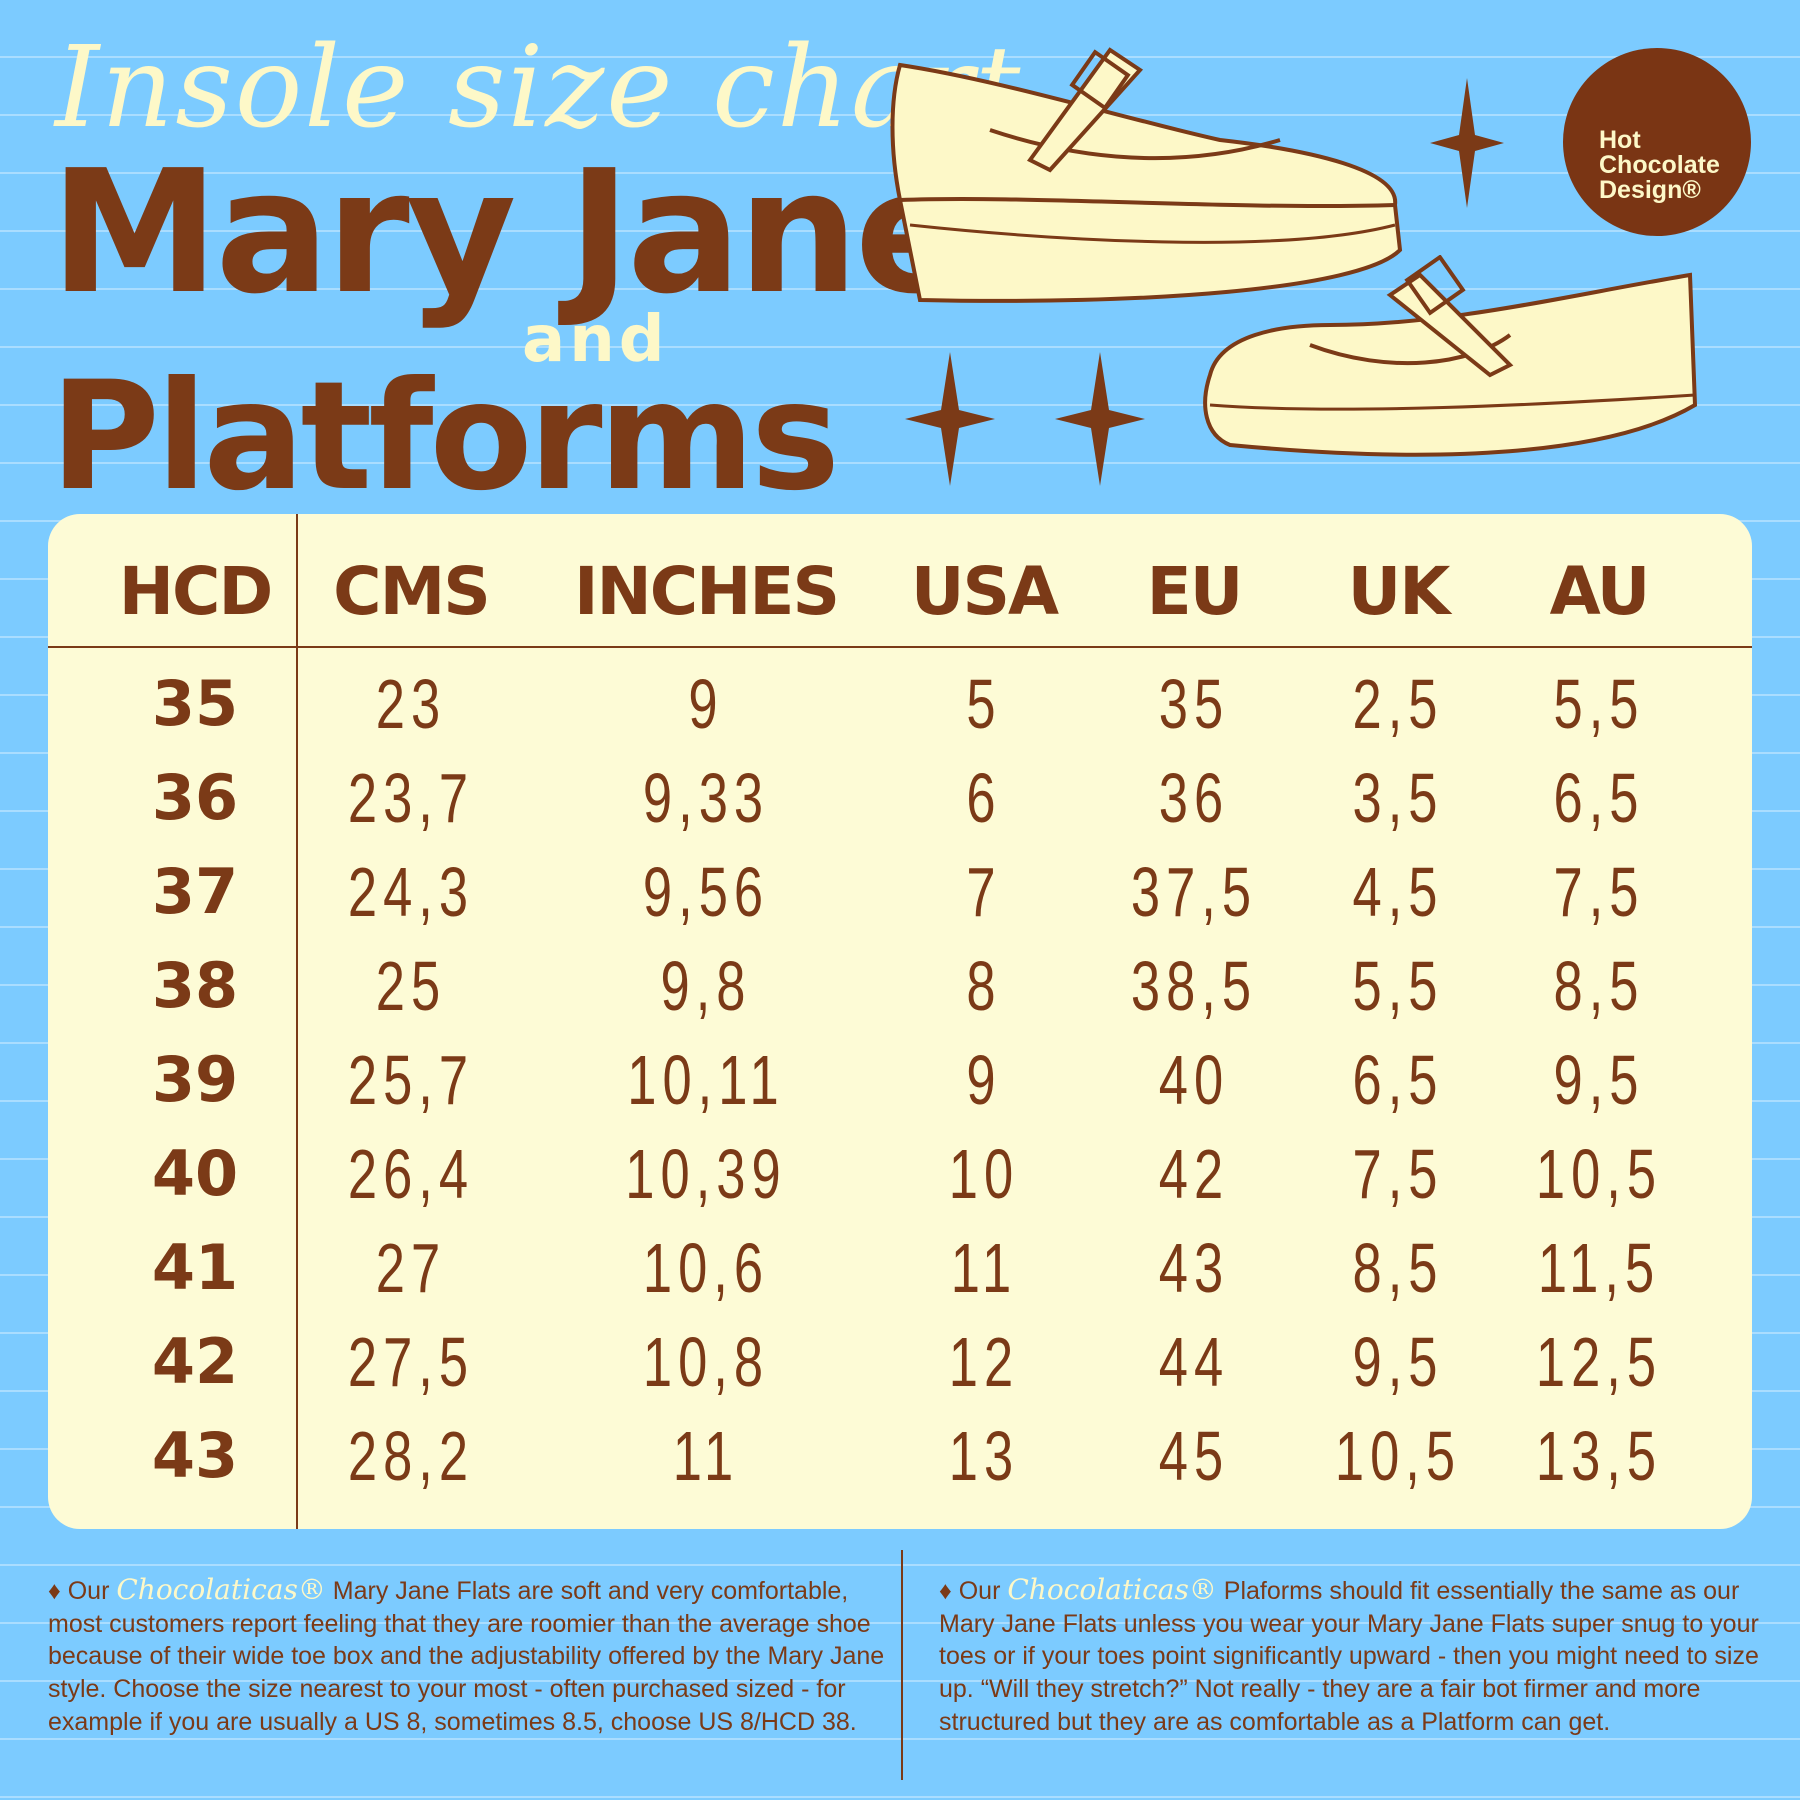 This screenshot has width=1800, height=1800. What do you see at coordinates (1194, 986) in the screenshot?
I see `table-cell-eu: 38,5` at bounding box center [1194, 986].